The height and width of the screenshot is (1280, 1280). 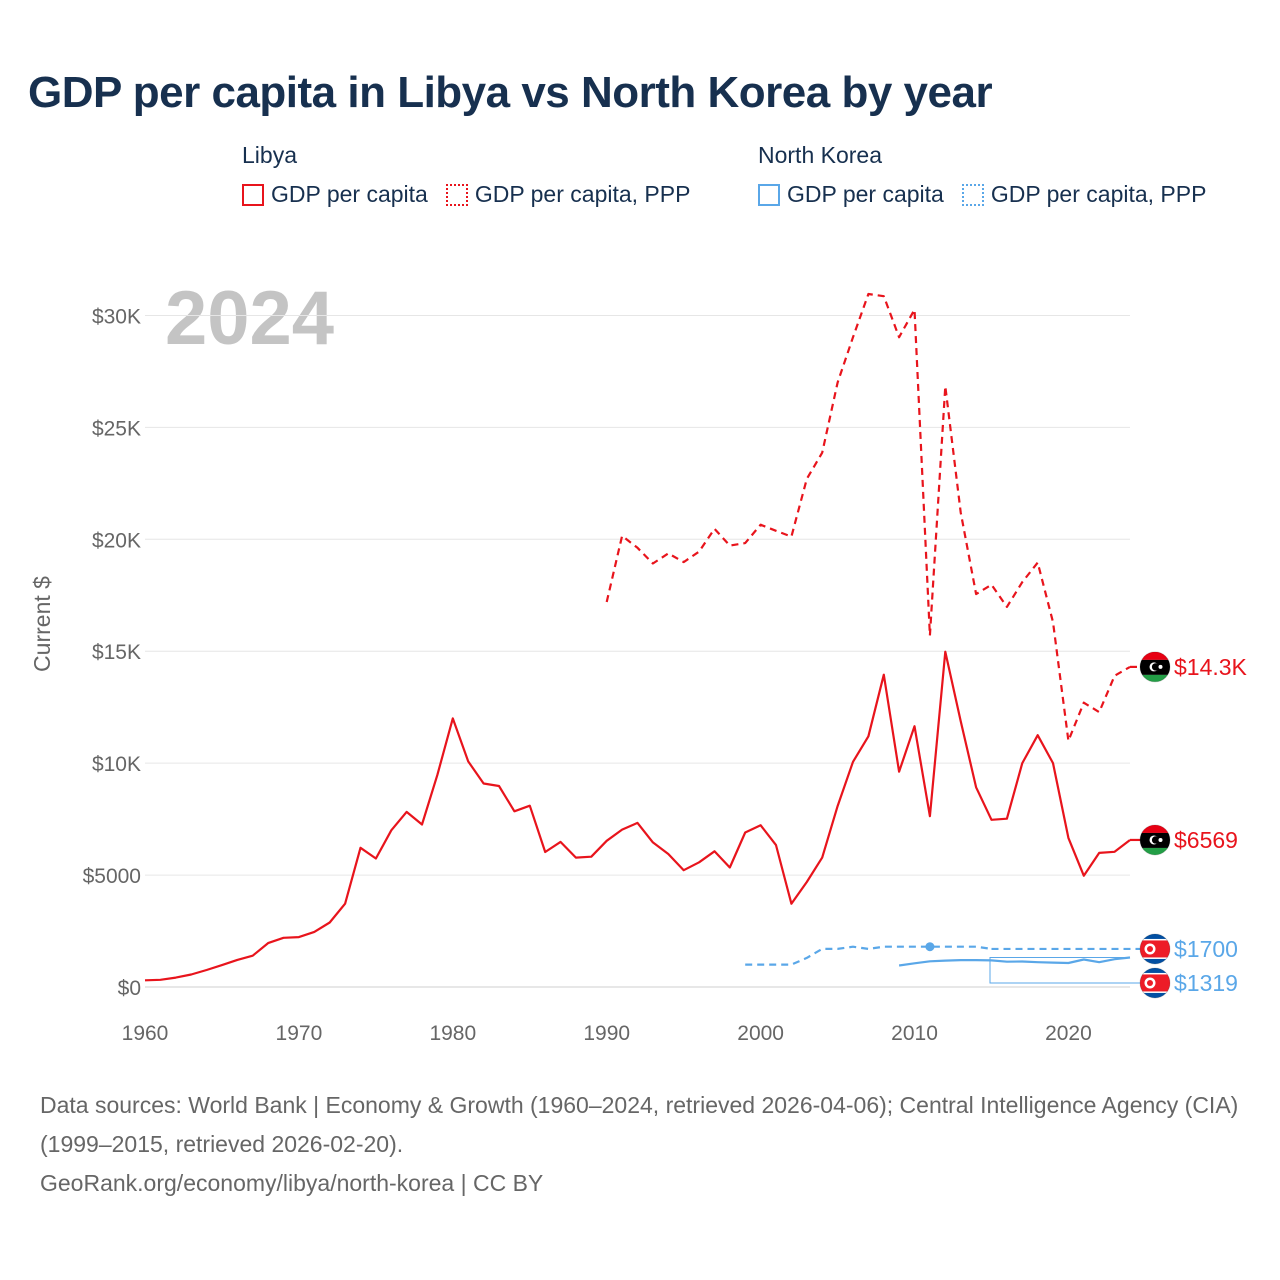 I want to click on x-tick-label: 1970, so click(x=299, y=1033).